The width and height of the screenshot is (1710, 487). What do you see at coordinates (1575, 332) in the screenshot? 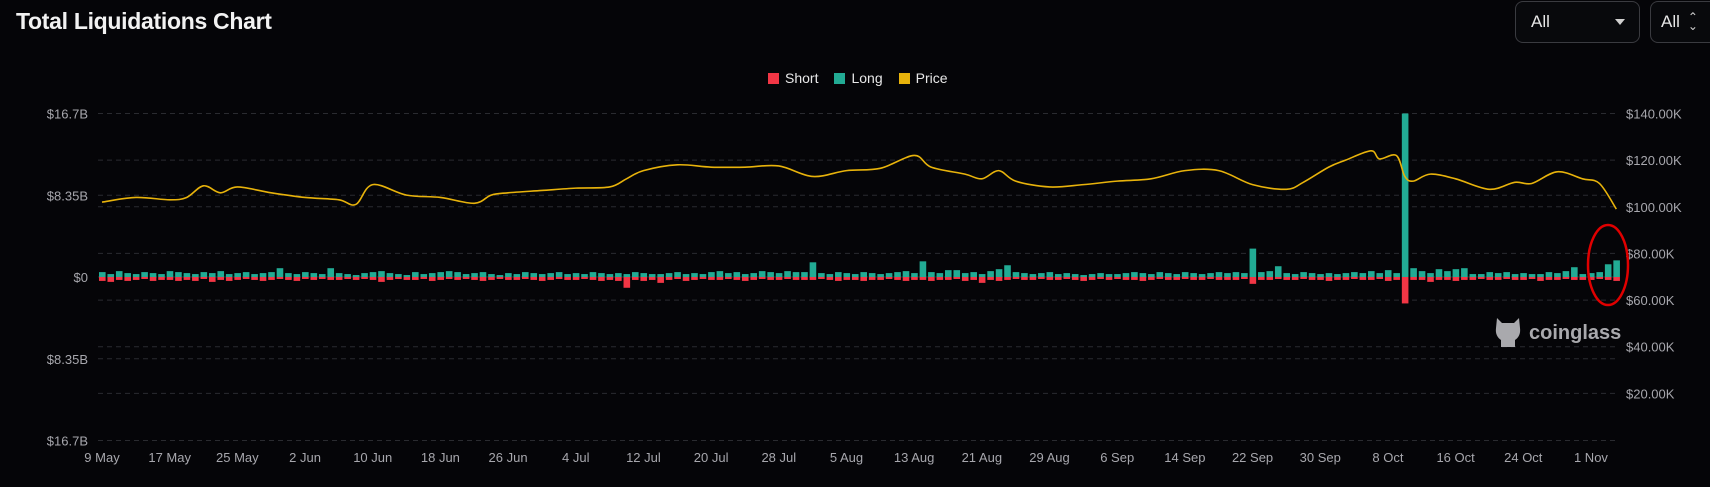
I see `watermark-text: coinglass` at bounding box center [1575, 332].